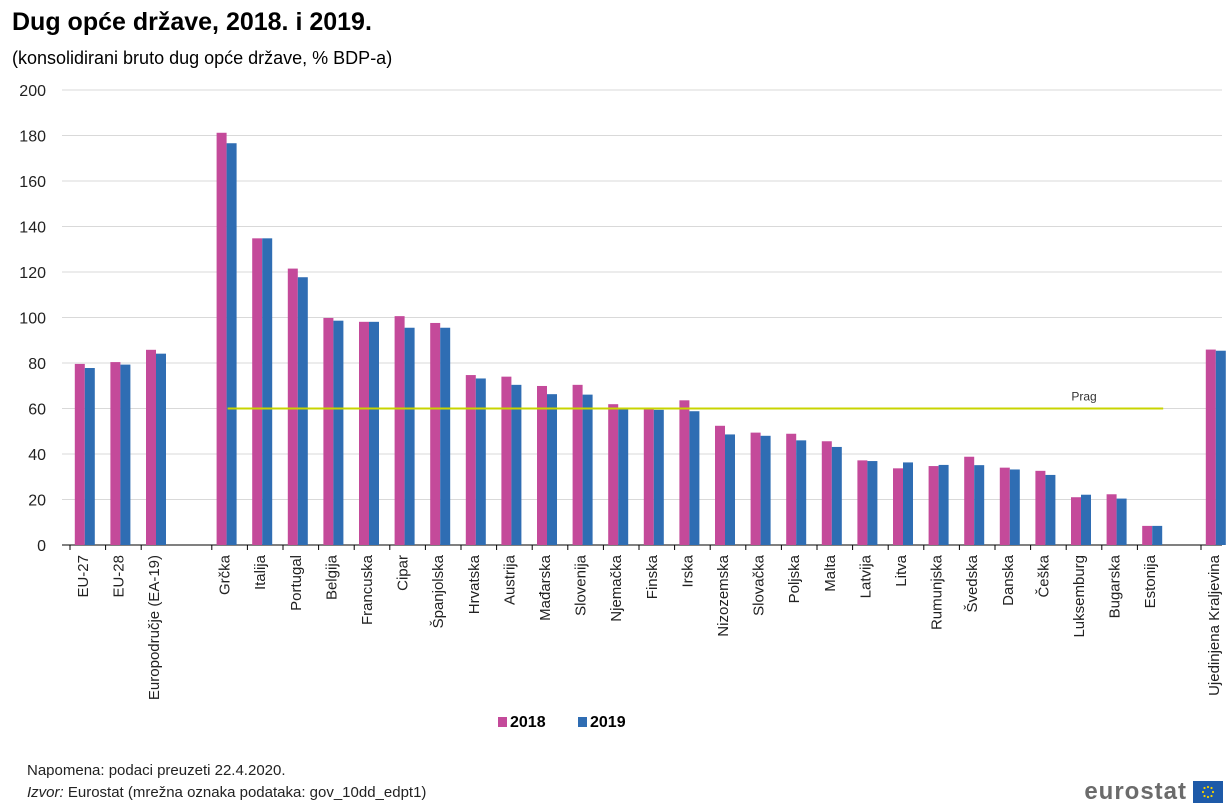  I want to click on x-tick-label: EU-27, so click(83, 576).